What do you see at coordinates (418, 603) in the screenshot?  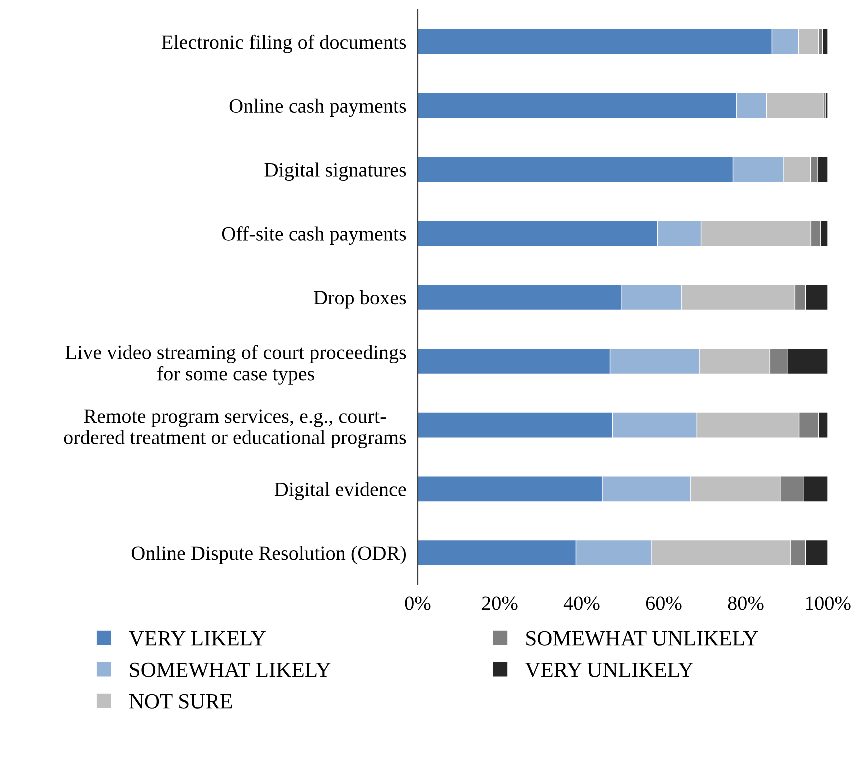 I see `x-tick-label: 0%` at bounding box center [418, 603].